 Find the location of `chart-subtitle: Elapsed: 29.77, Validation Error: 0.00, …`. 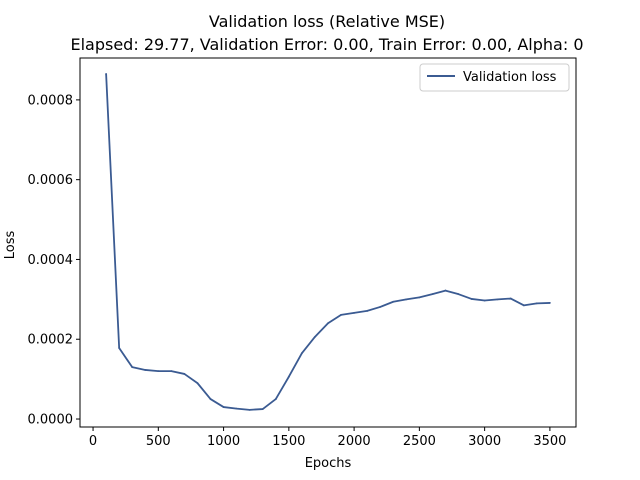

chart-subtitle: Elapsed: 29.77, Validation Error: 0.00, … is located at coordinates (326, 44).